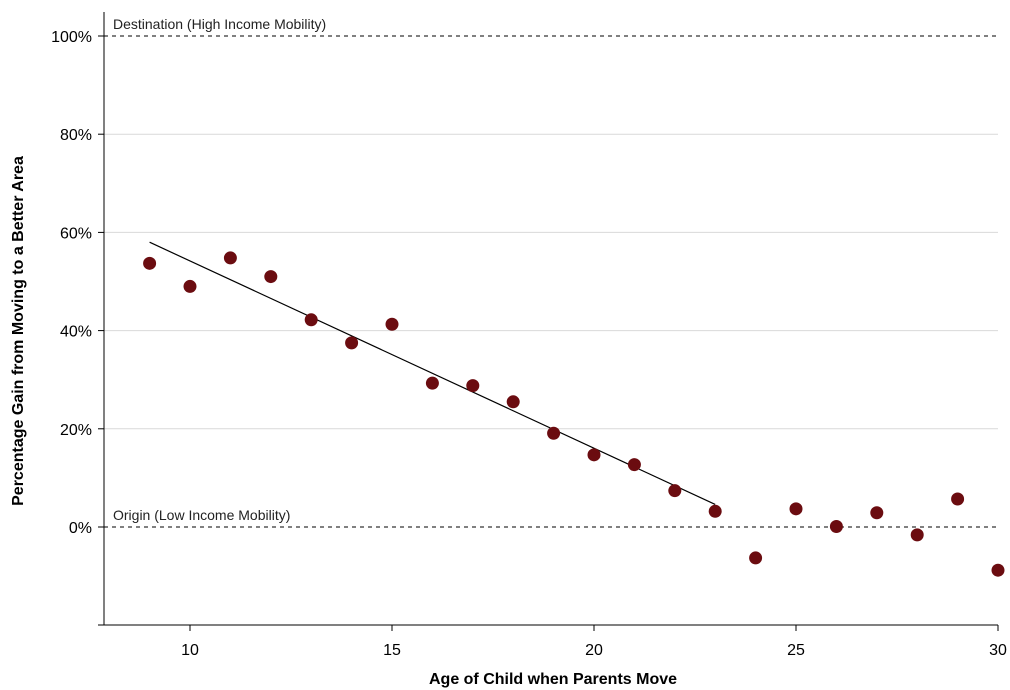 The height and width of the screenshot is (690, 1010). I want to click on x-tick-label: 15, so click(392, 650).